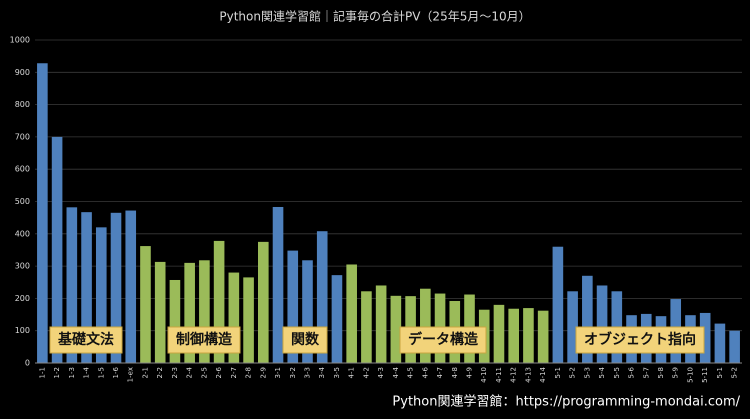  Describe the element at coordinates (514, 375) in the screenshot. I see `x-tick-label: 4-12` at that location.